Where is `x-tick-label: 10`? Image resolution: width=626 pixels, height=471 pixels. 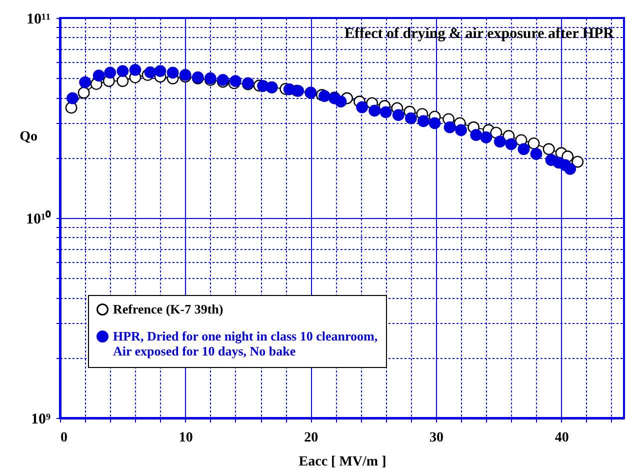 x-tick-label: 10 is located at coordinates (185, 438).